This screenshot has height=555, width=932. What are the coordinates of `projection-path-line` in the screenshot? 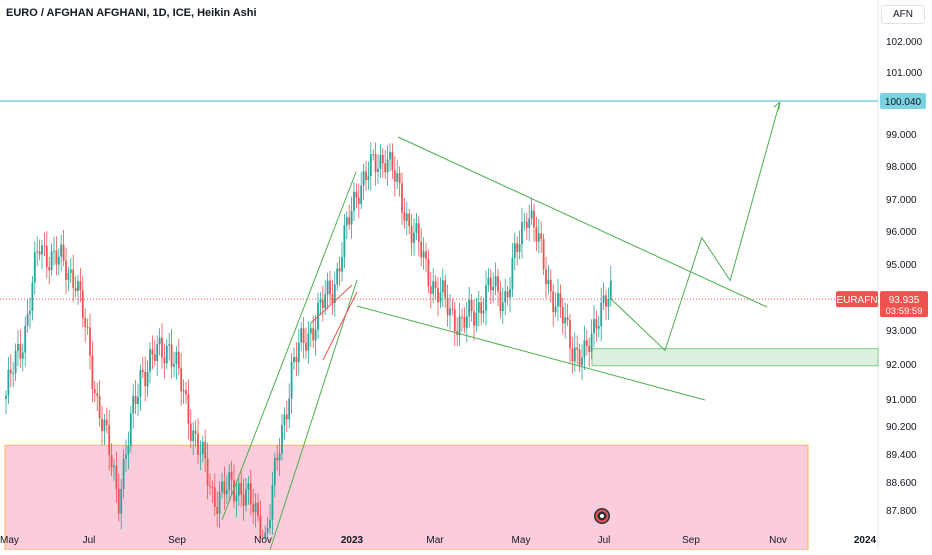 It's located at (695, 227).